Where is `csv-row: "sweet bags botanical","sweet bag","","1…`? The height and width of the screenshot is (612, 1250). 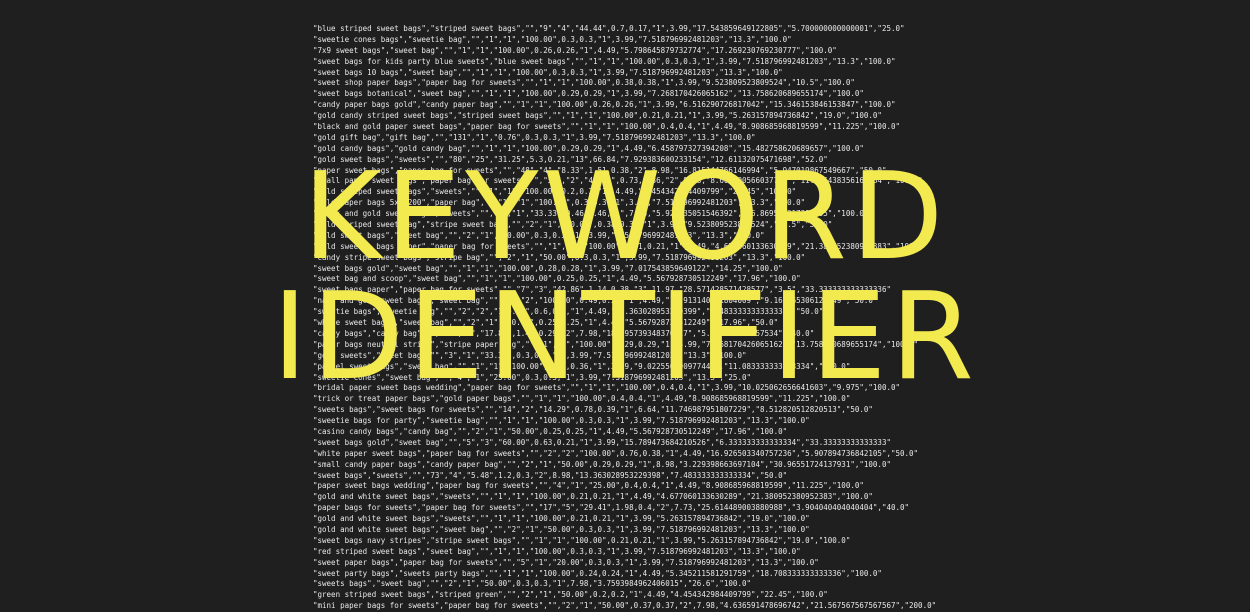
csv-row: "sweet bags botanical","sweet bag","","1… is located at coordinates (588, 94).